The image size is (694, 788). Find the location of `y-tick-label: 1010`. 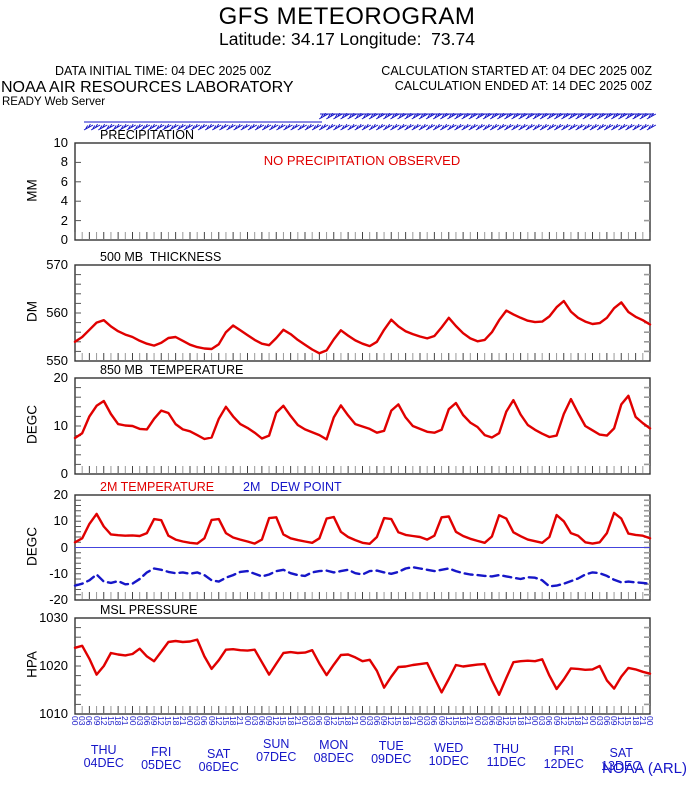

y-tick-label: 1010 is located at coordinates (53, 713).